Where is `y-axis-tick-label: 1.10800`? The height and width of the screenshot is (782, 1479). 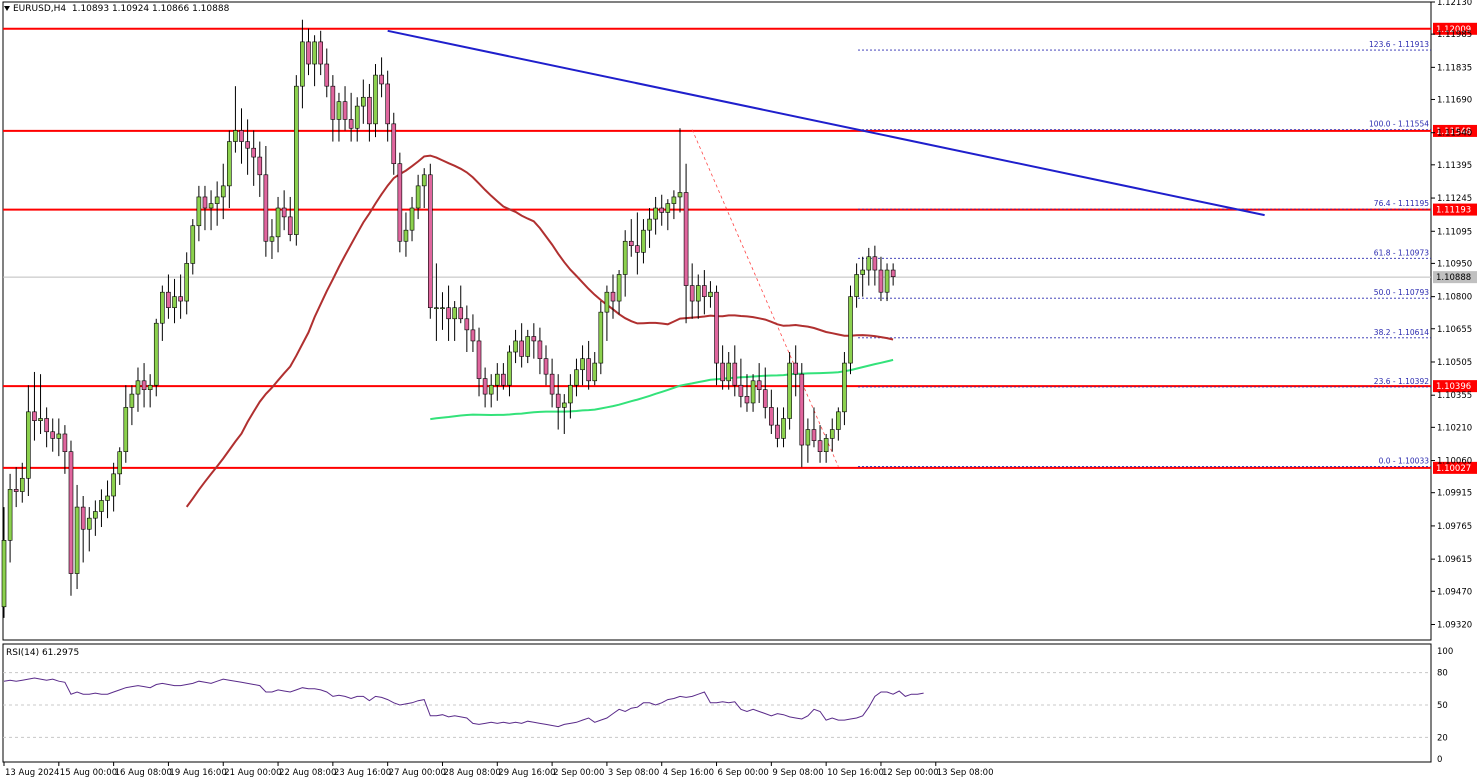
y-axis-tick-label: 1.10800 is located at coordinates (1454, 298).